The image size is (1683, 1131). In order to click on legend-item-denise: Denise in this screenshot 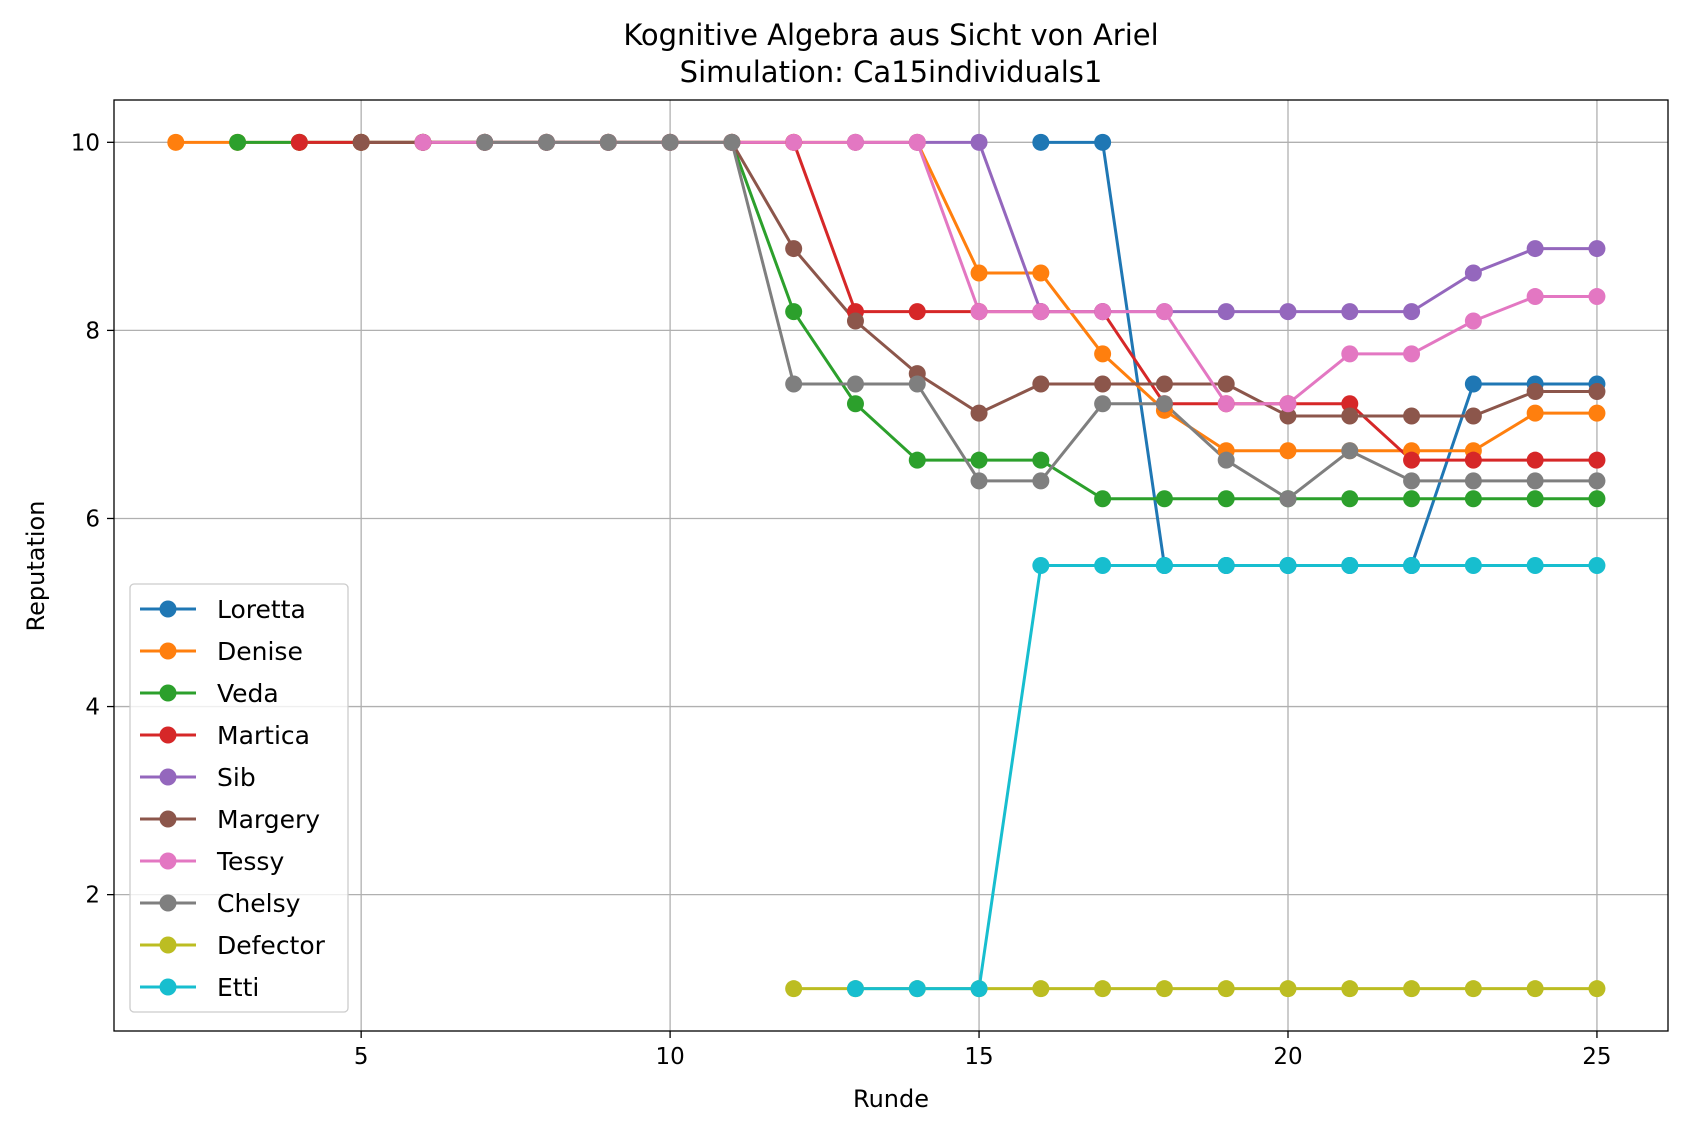, I will do `click(221, 651)`.